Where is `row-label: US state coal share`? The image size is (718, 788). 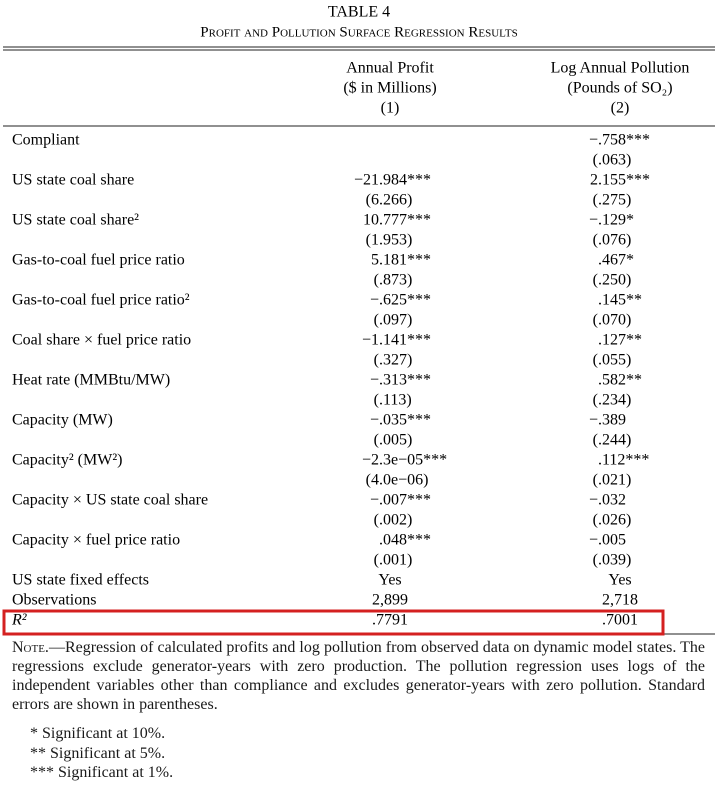 row-label: US state coal share is located at coordinates (73, 180).